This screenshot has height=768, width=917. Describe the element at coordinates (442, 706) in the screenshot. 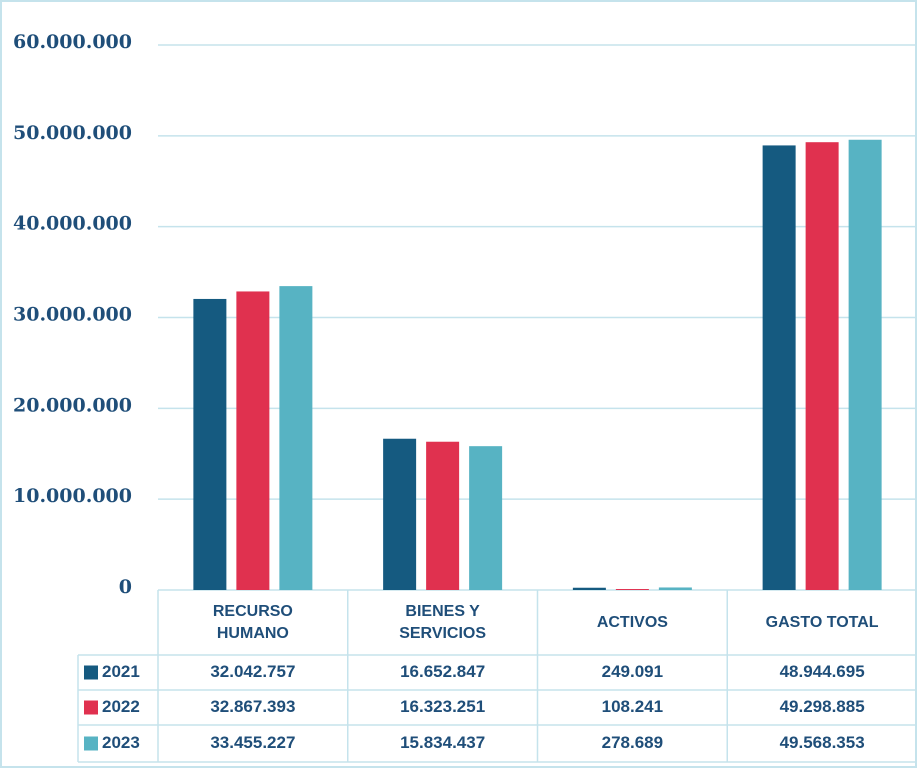

I see `value-label: 16.323.251` at that location.